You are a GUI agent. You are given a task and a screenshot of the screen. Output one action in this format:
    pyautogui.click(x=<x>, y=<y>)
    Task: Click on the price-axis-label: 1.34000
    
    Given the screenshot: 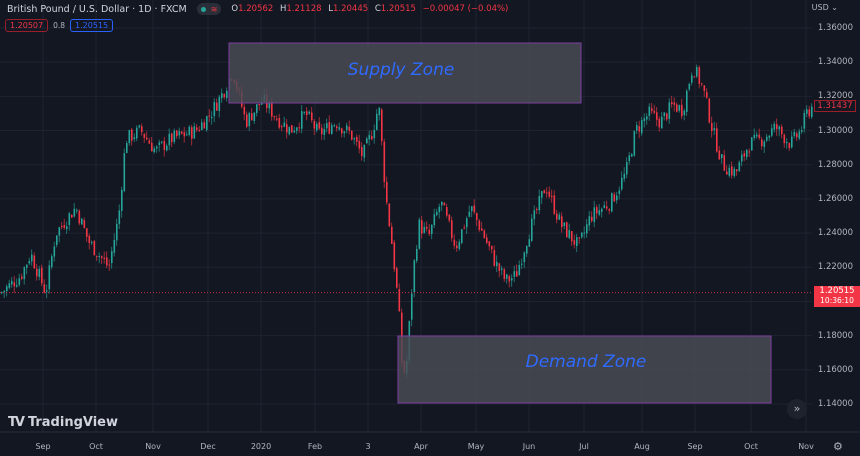 What is the action you would take?
    pyautogui.click(x=835, y=62)
    